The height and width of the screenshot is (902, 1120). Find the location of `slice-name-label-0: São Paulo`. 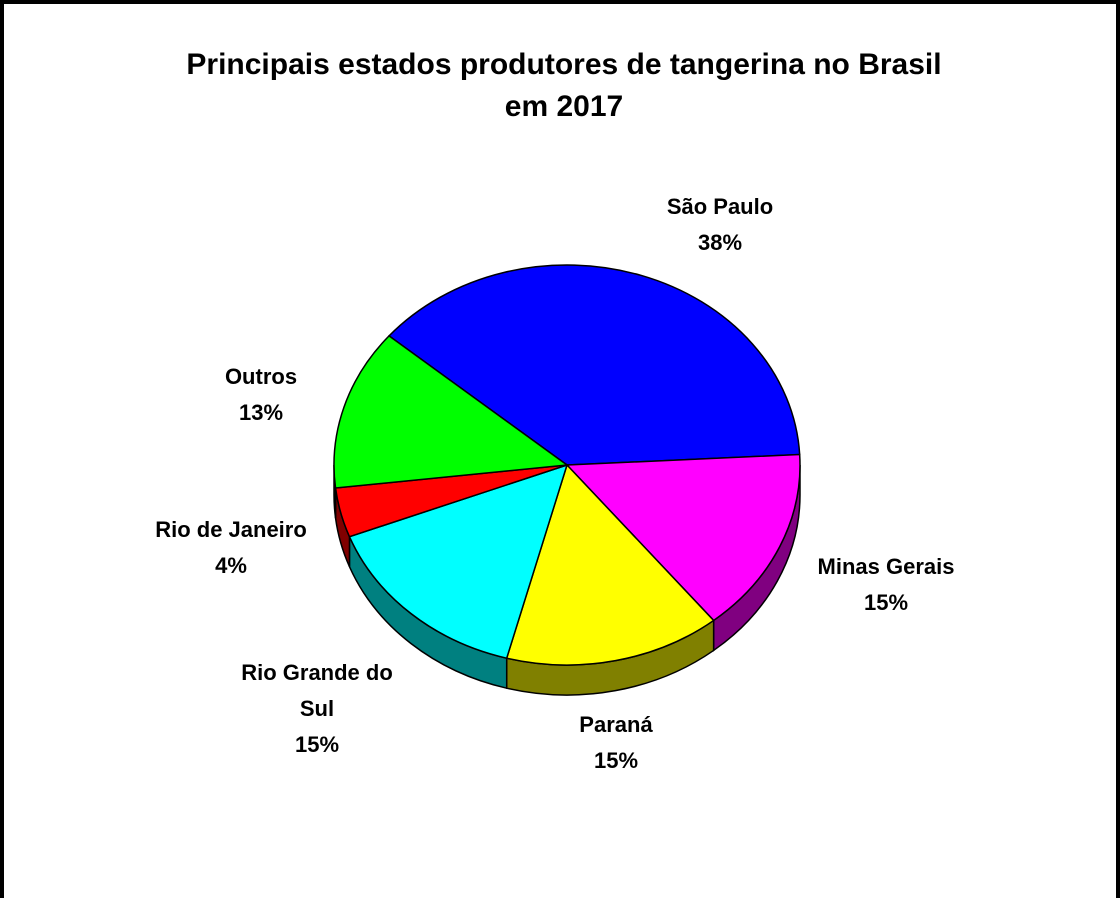

slice-name-label-0: São Paulo is located at coordinates (720, 206).